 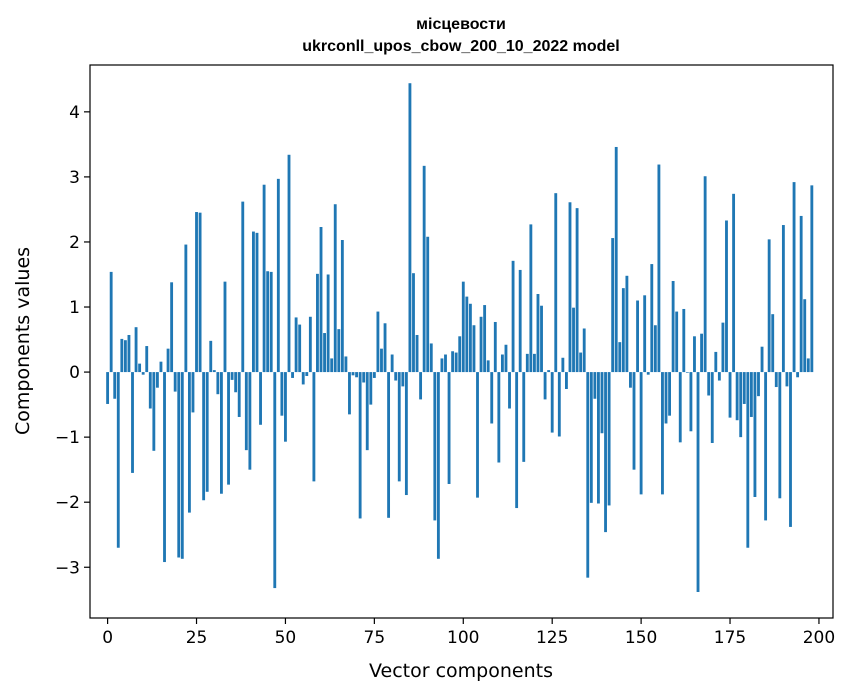 What do you see at coordinates (286, 638) in the screenshot?
I see `x-tick-label: 50` at bounding box center [286, 638].